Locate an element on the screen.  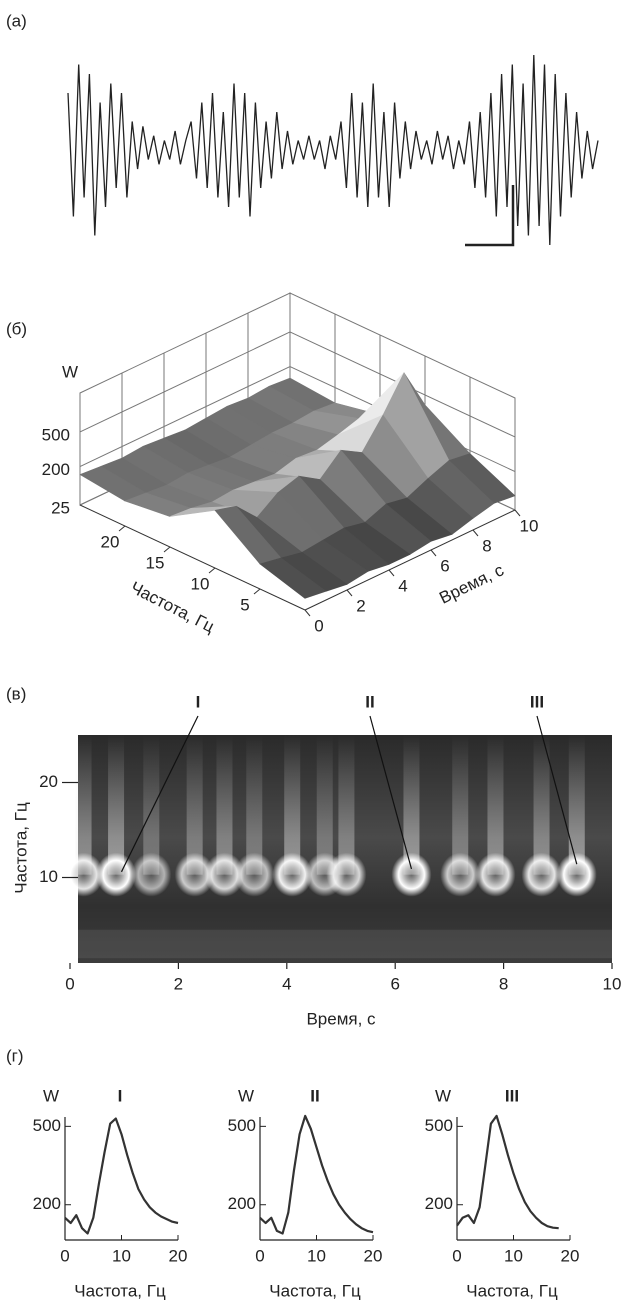
chart-title: I is located at coordinates (120, 1095).